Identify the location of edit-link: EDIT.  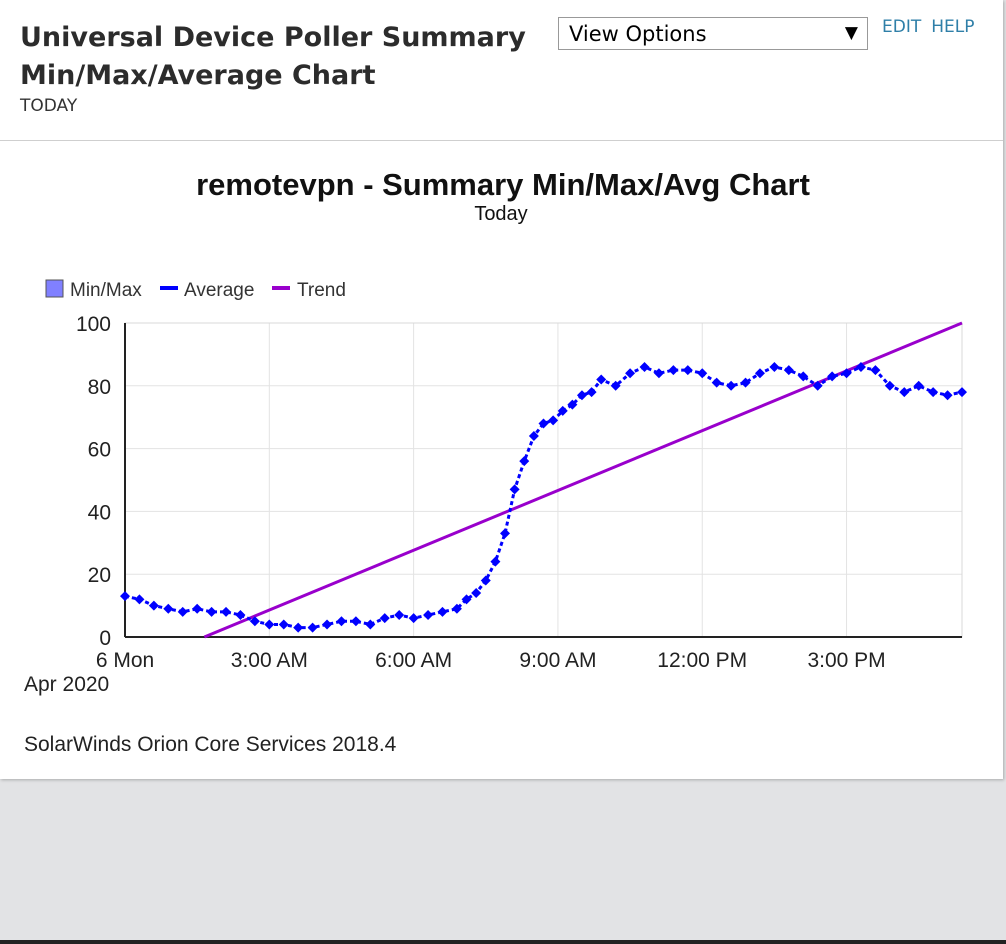
(902, 27).